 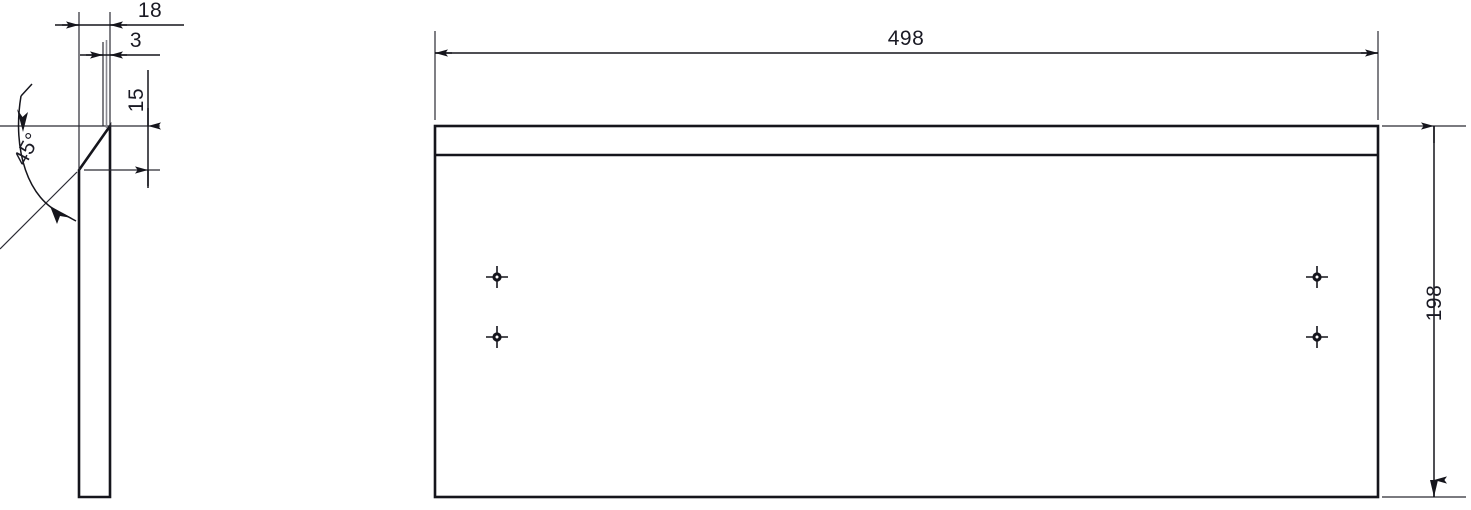 I want to click on dimension-chamfer-angle: 45°, so click(x=39, y=166).